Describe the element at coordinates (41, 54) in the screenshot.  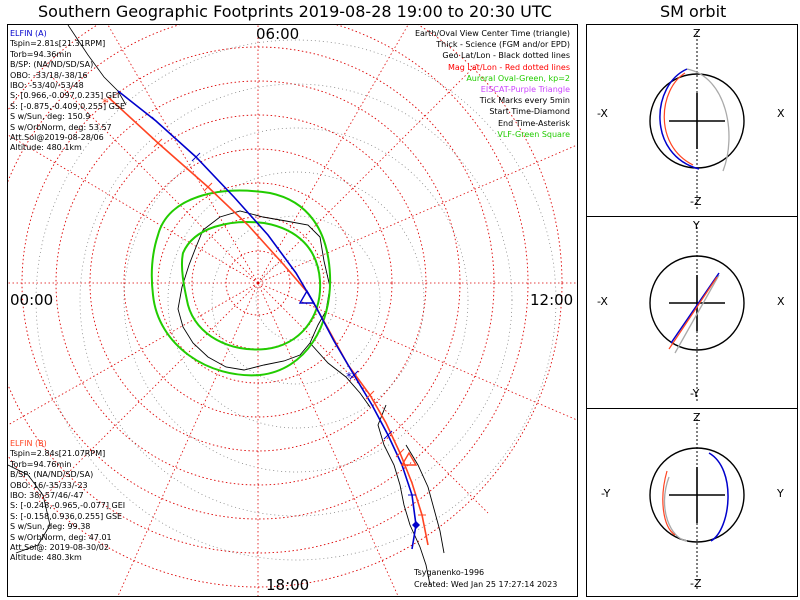
I see `elfin-a-line: Torb=94.36min` at that location.